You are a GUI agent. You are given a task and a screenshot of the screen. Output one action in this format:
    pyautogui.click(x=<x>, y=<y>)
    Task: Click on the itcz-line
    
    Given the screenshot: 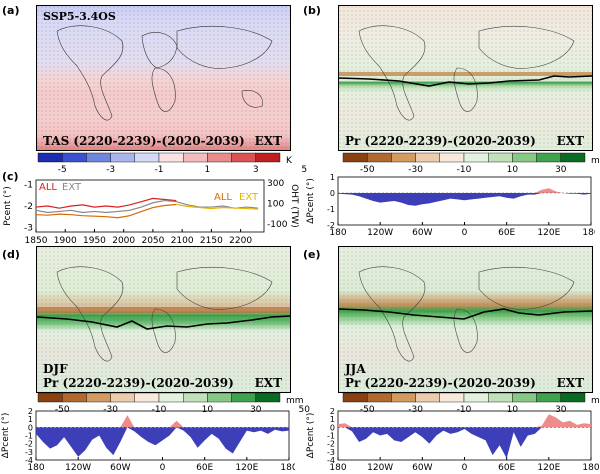 What is the action you would take?
    pyautogui.click(x=465, y=81)
    